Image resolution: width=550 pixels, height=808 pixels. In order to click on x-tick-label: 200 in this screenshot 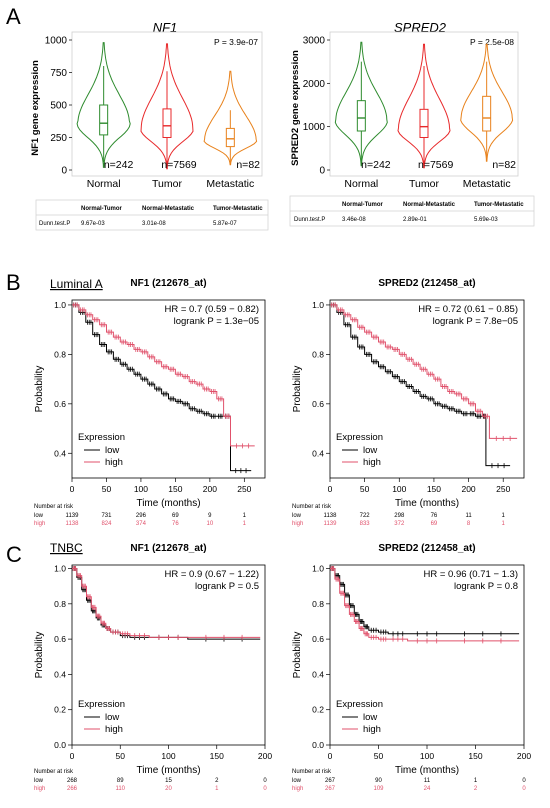, I will do `click(210, 489)`.